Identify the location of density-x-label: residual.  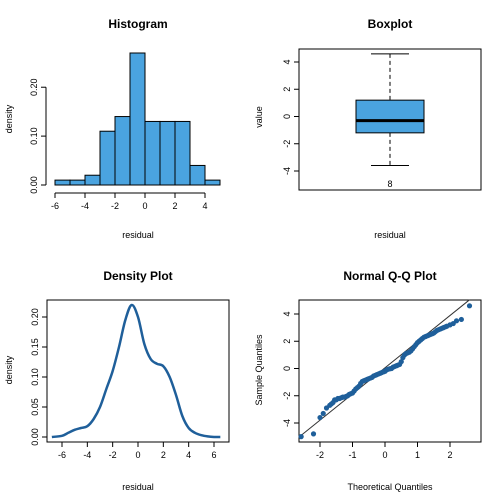
(138, 487).